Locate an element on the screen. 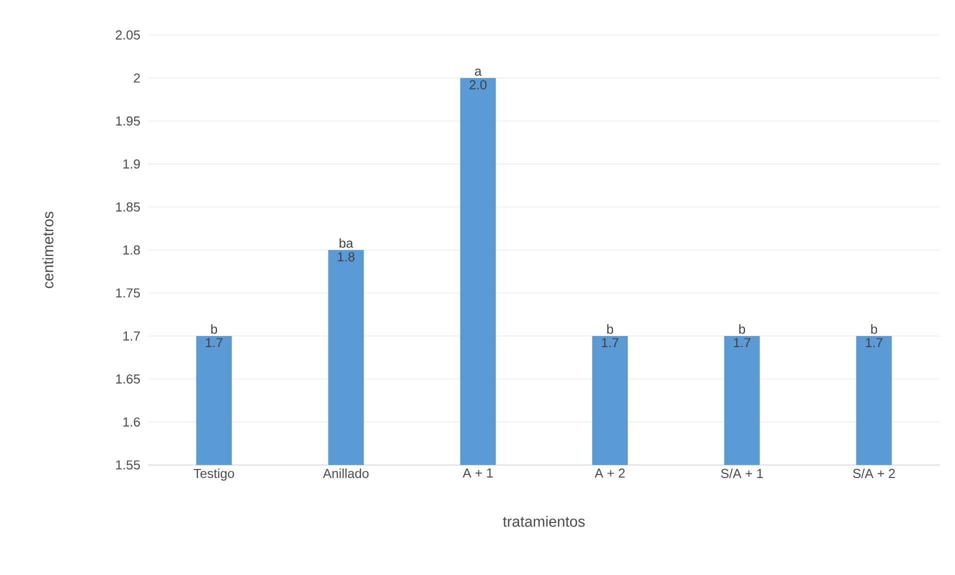  y-tick-label: 2 is located at coordinates (137, 78).